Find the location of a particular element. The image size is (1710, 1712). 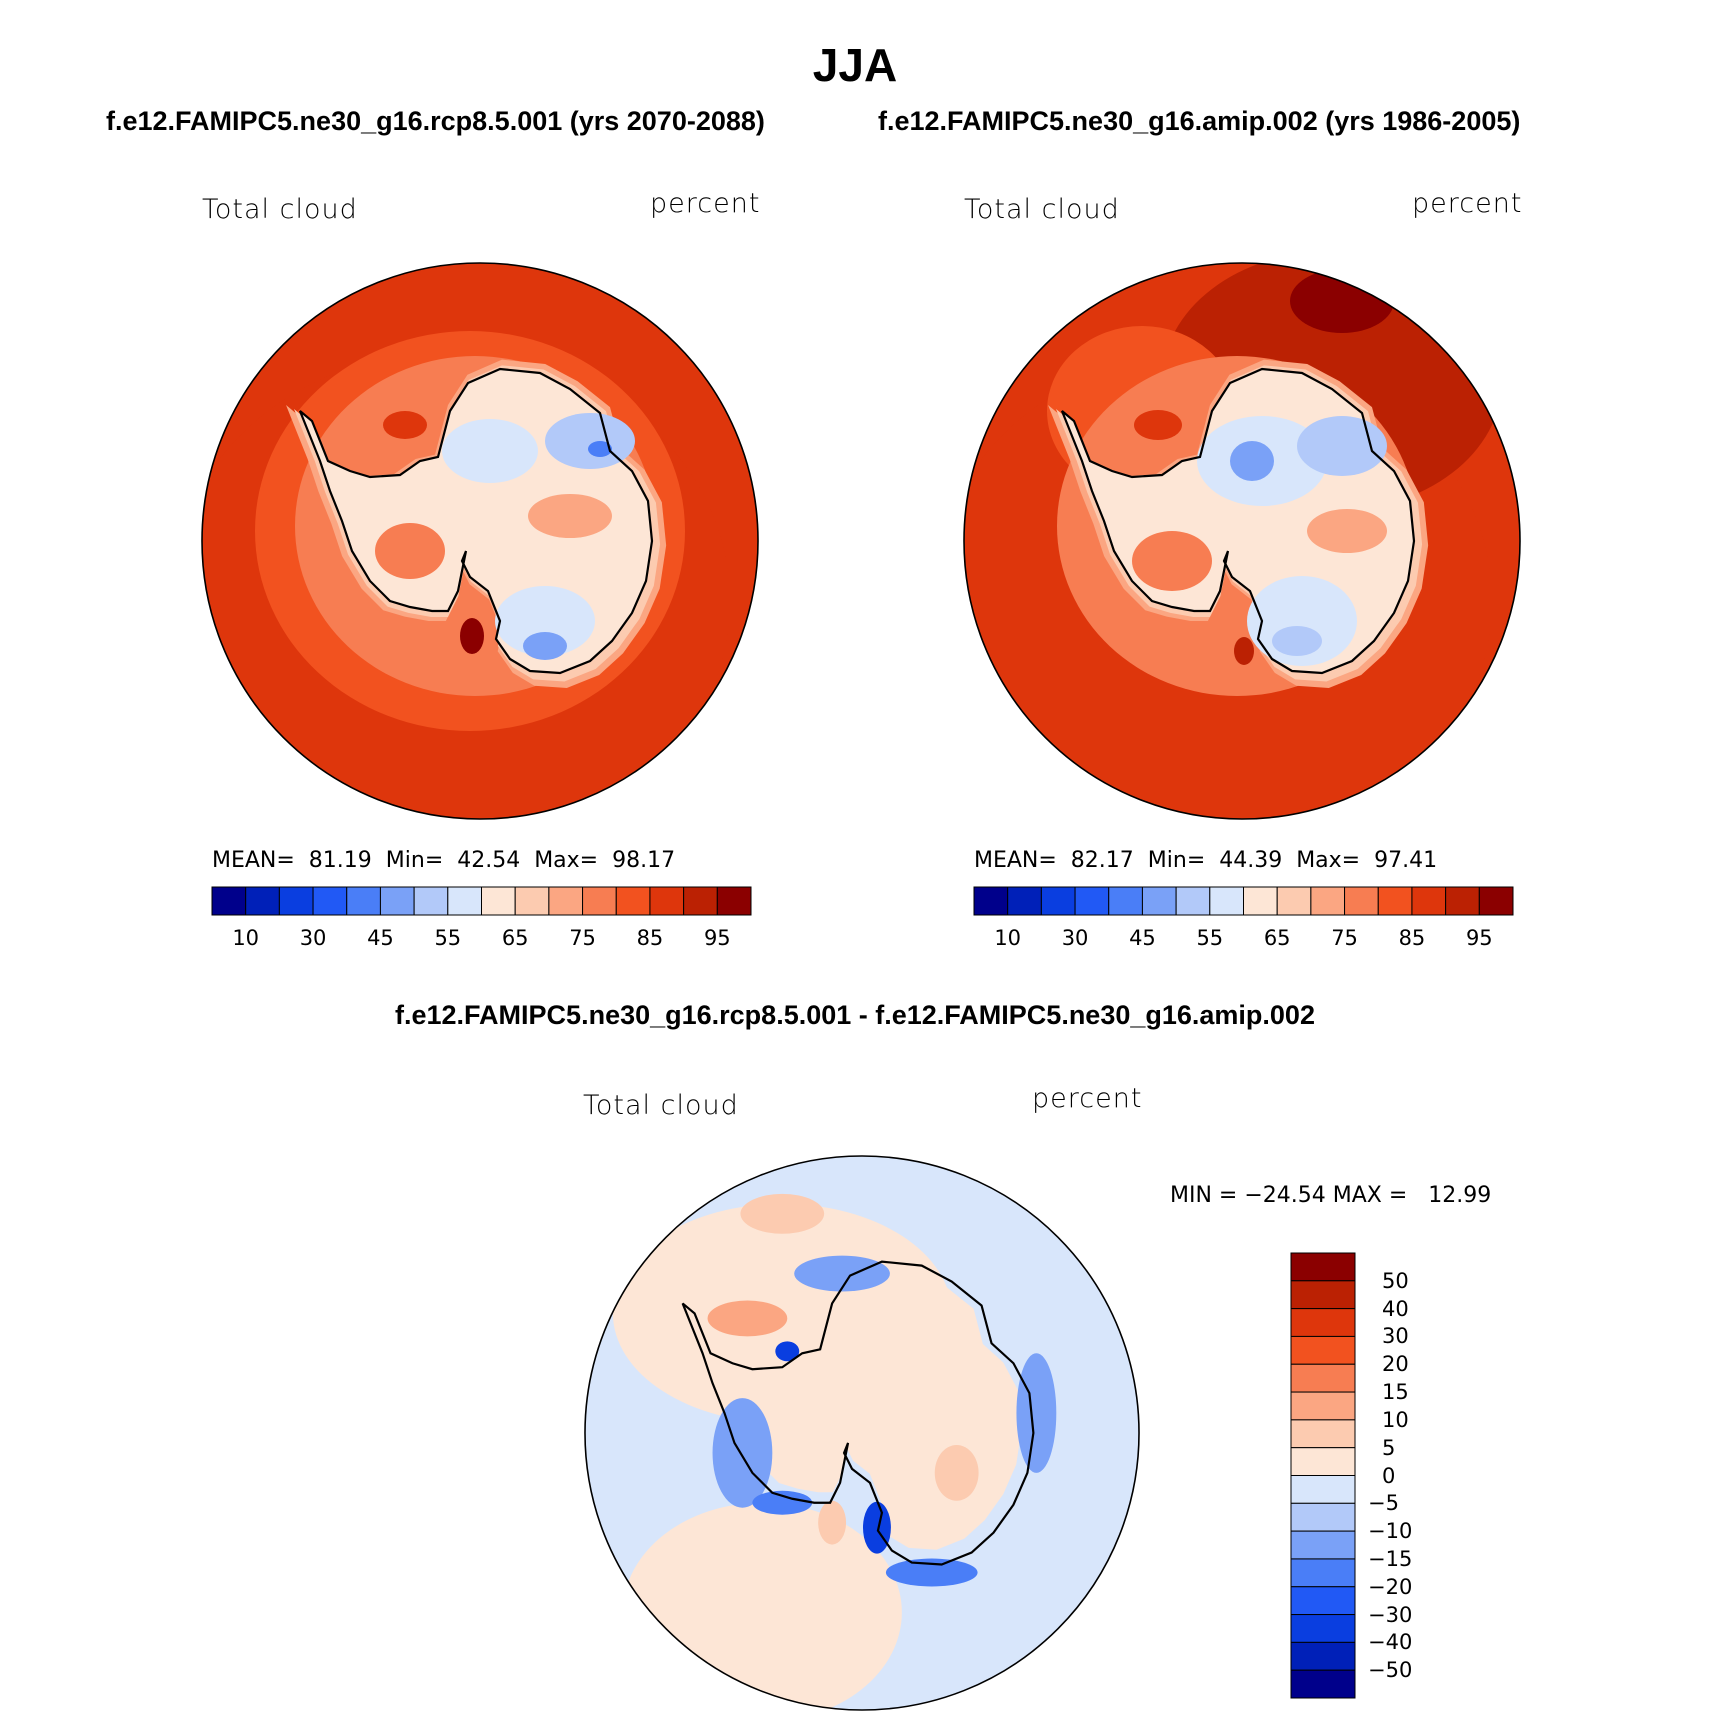

colorbar-tick-label: 0 is located at coordinates (1389, 1475).